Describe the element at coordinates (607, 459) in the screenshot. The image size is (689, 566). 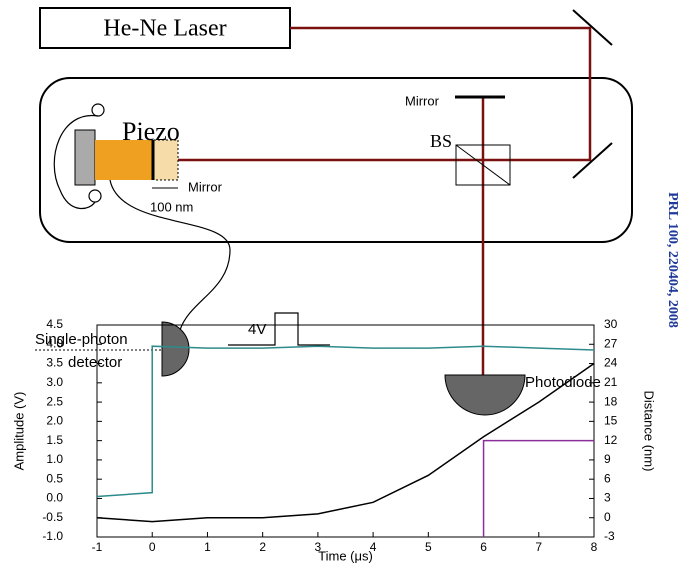
I see `y2-tick-label: 9` at that location.